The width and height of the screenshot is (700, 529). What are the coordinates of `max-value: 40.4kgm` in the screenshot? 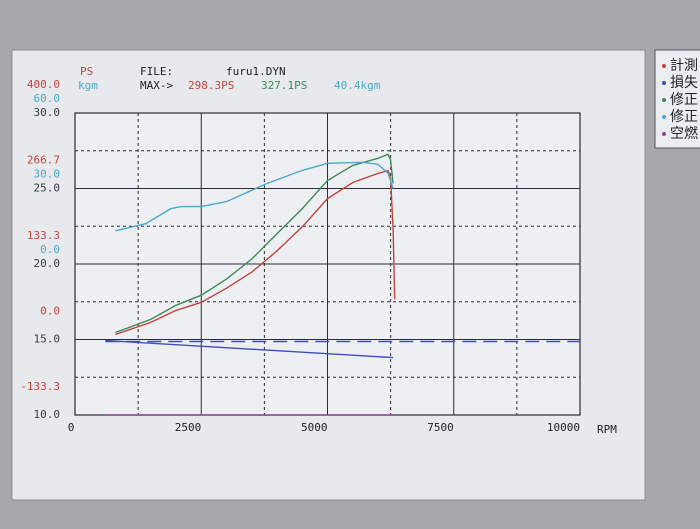 It's located at (357, 85).